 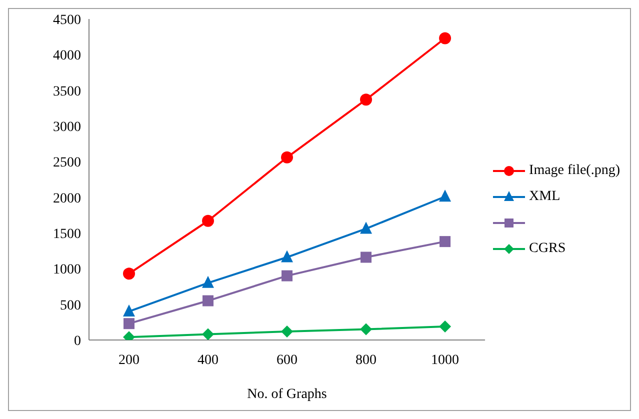 I want to click on y-tick-label: 0, so click(x=77, y=341).